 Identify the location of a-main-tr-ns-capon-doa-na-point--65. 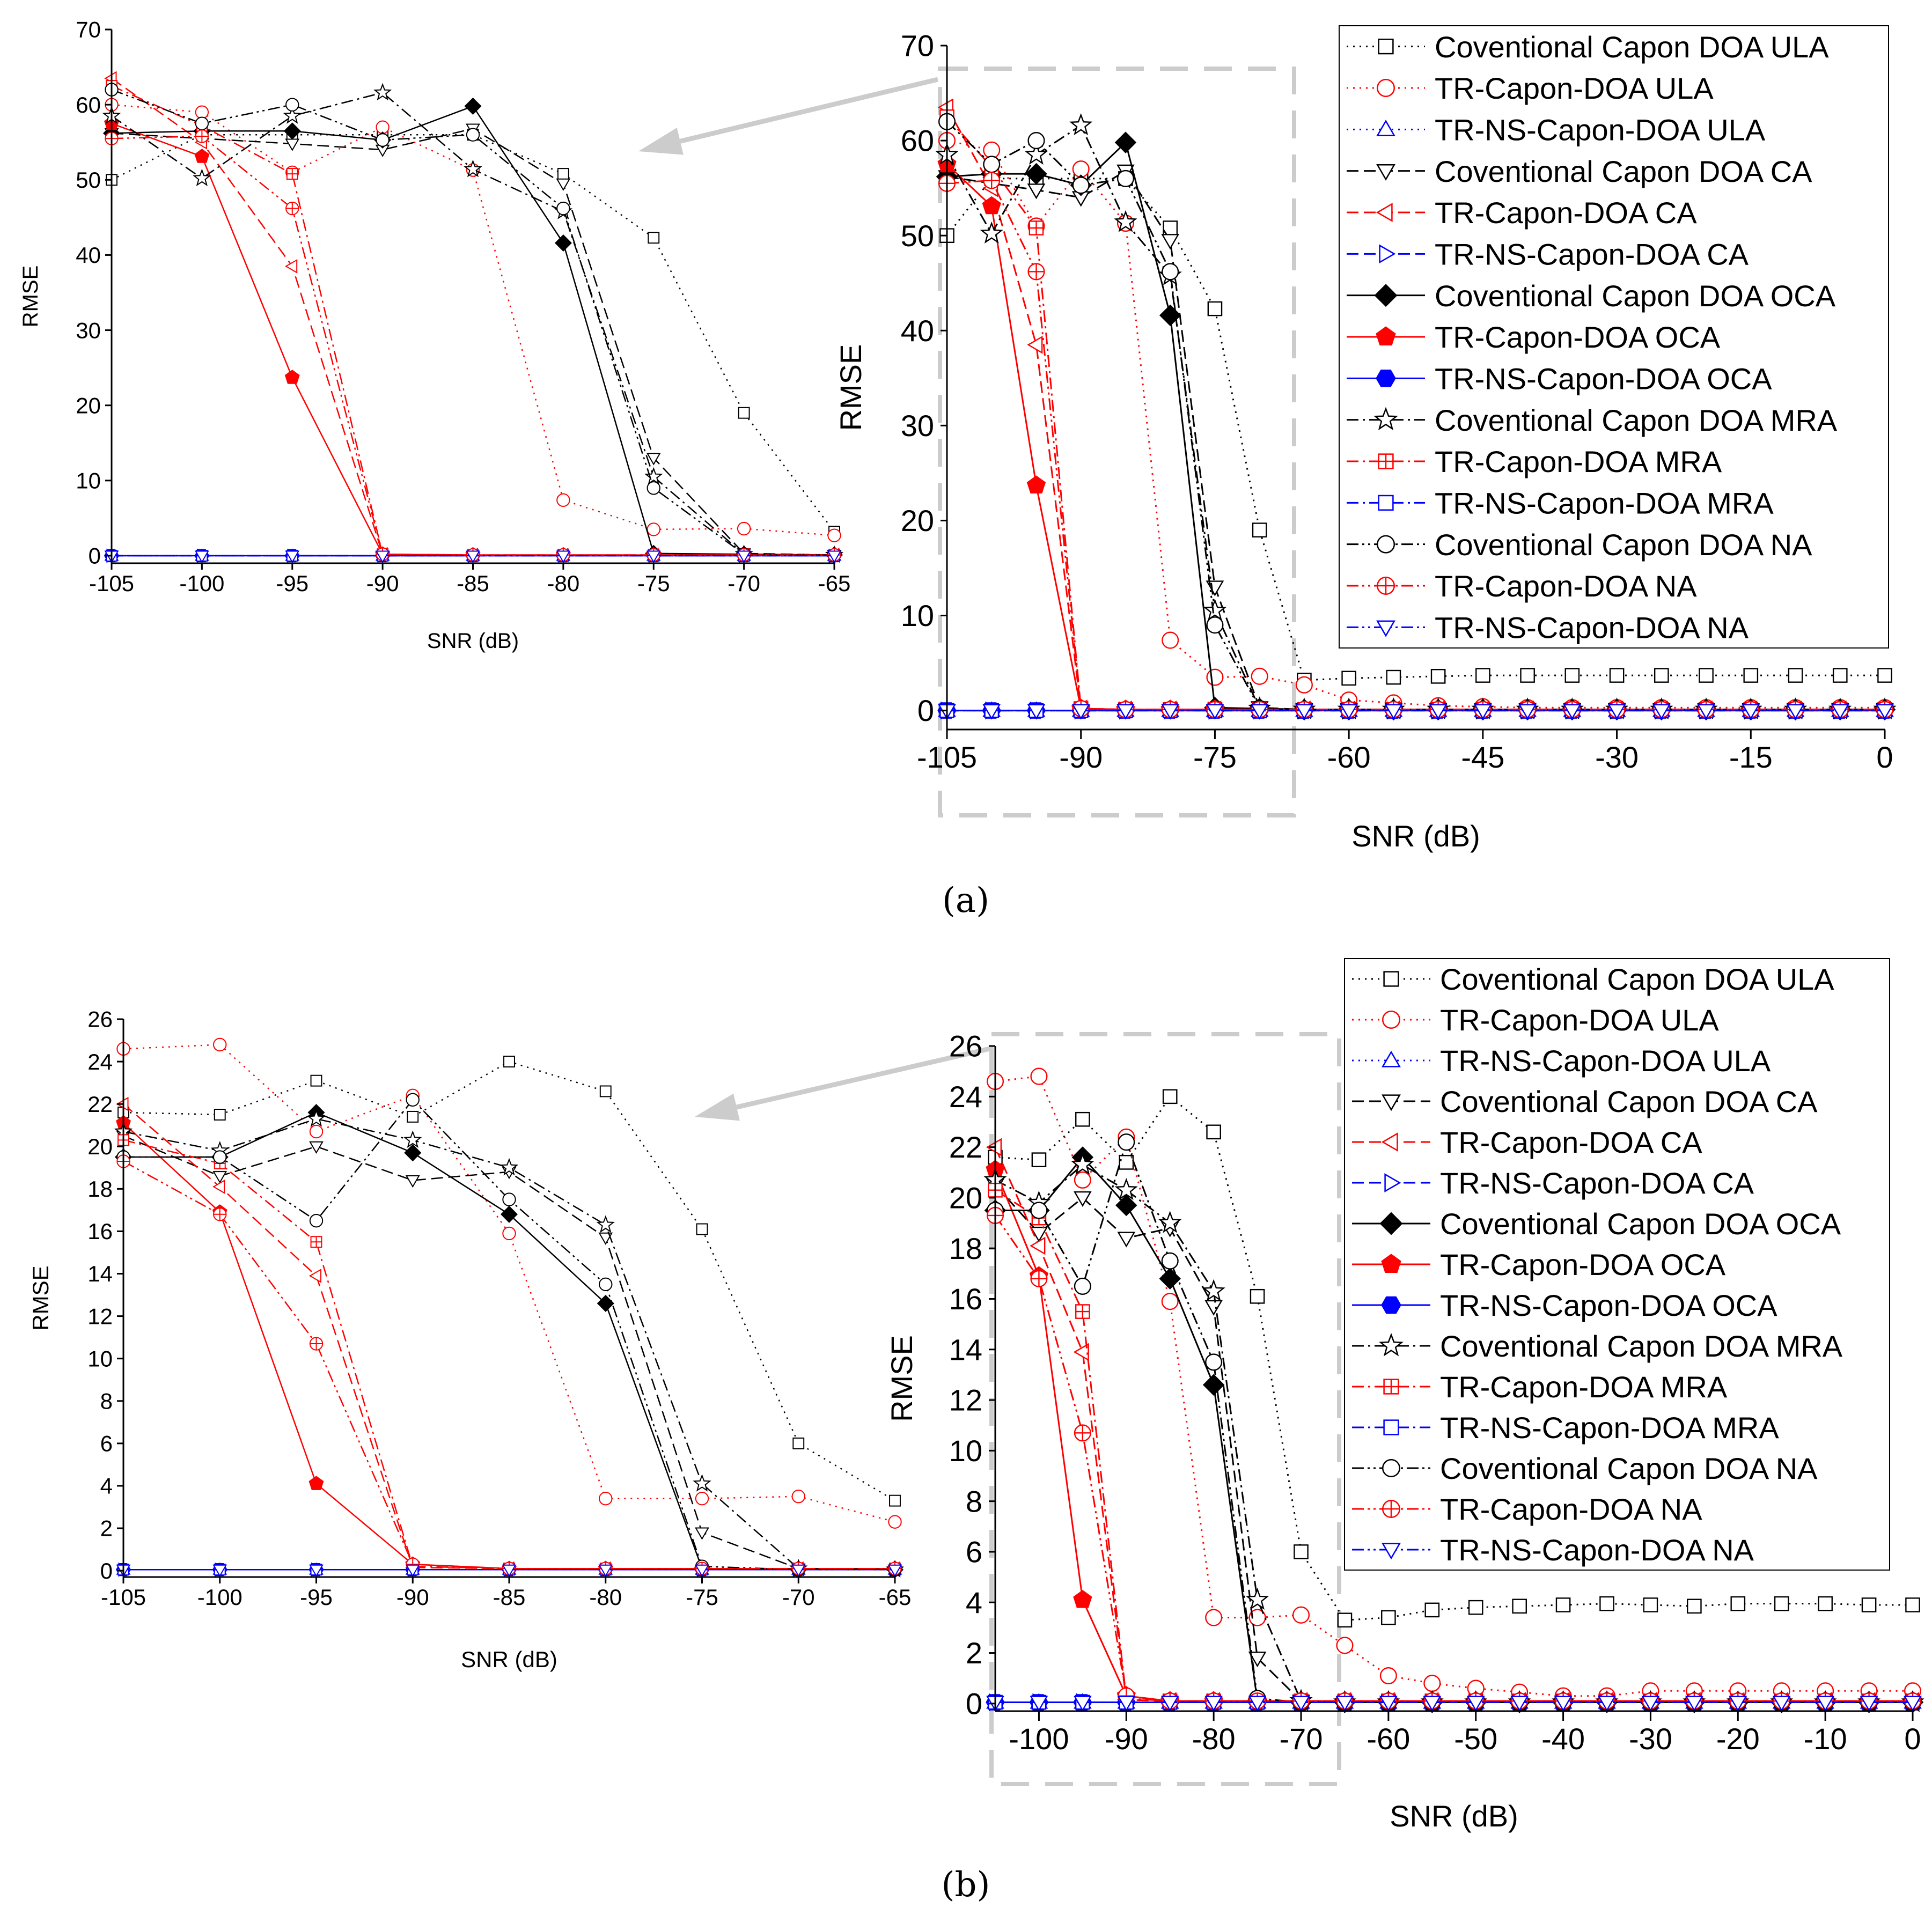
(1304, 712).